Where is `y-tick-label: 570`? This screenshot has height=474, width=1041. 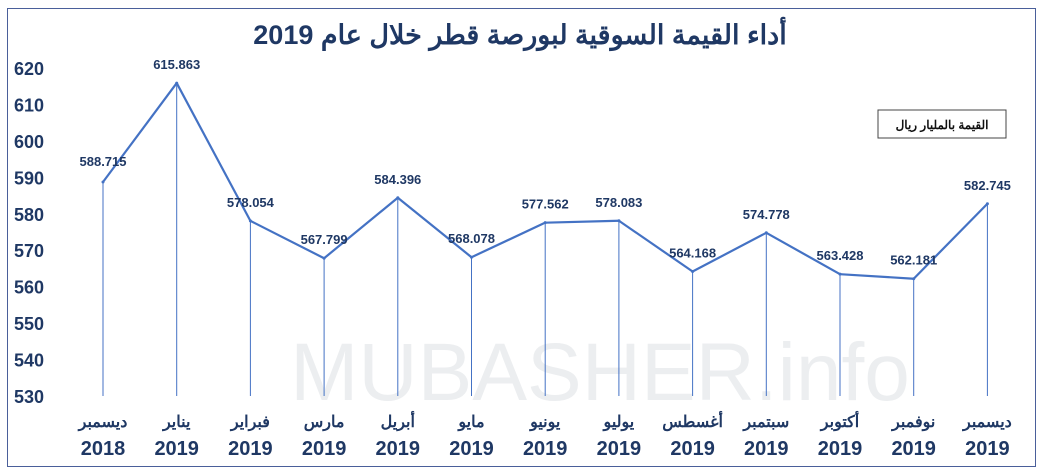 y-tick-label: 570 is located at coordinates (29, 251).